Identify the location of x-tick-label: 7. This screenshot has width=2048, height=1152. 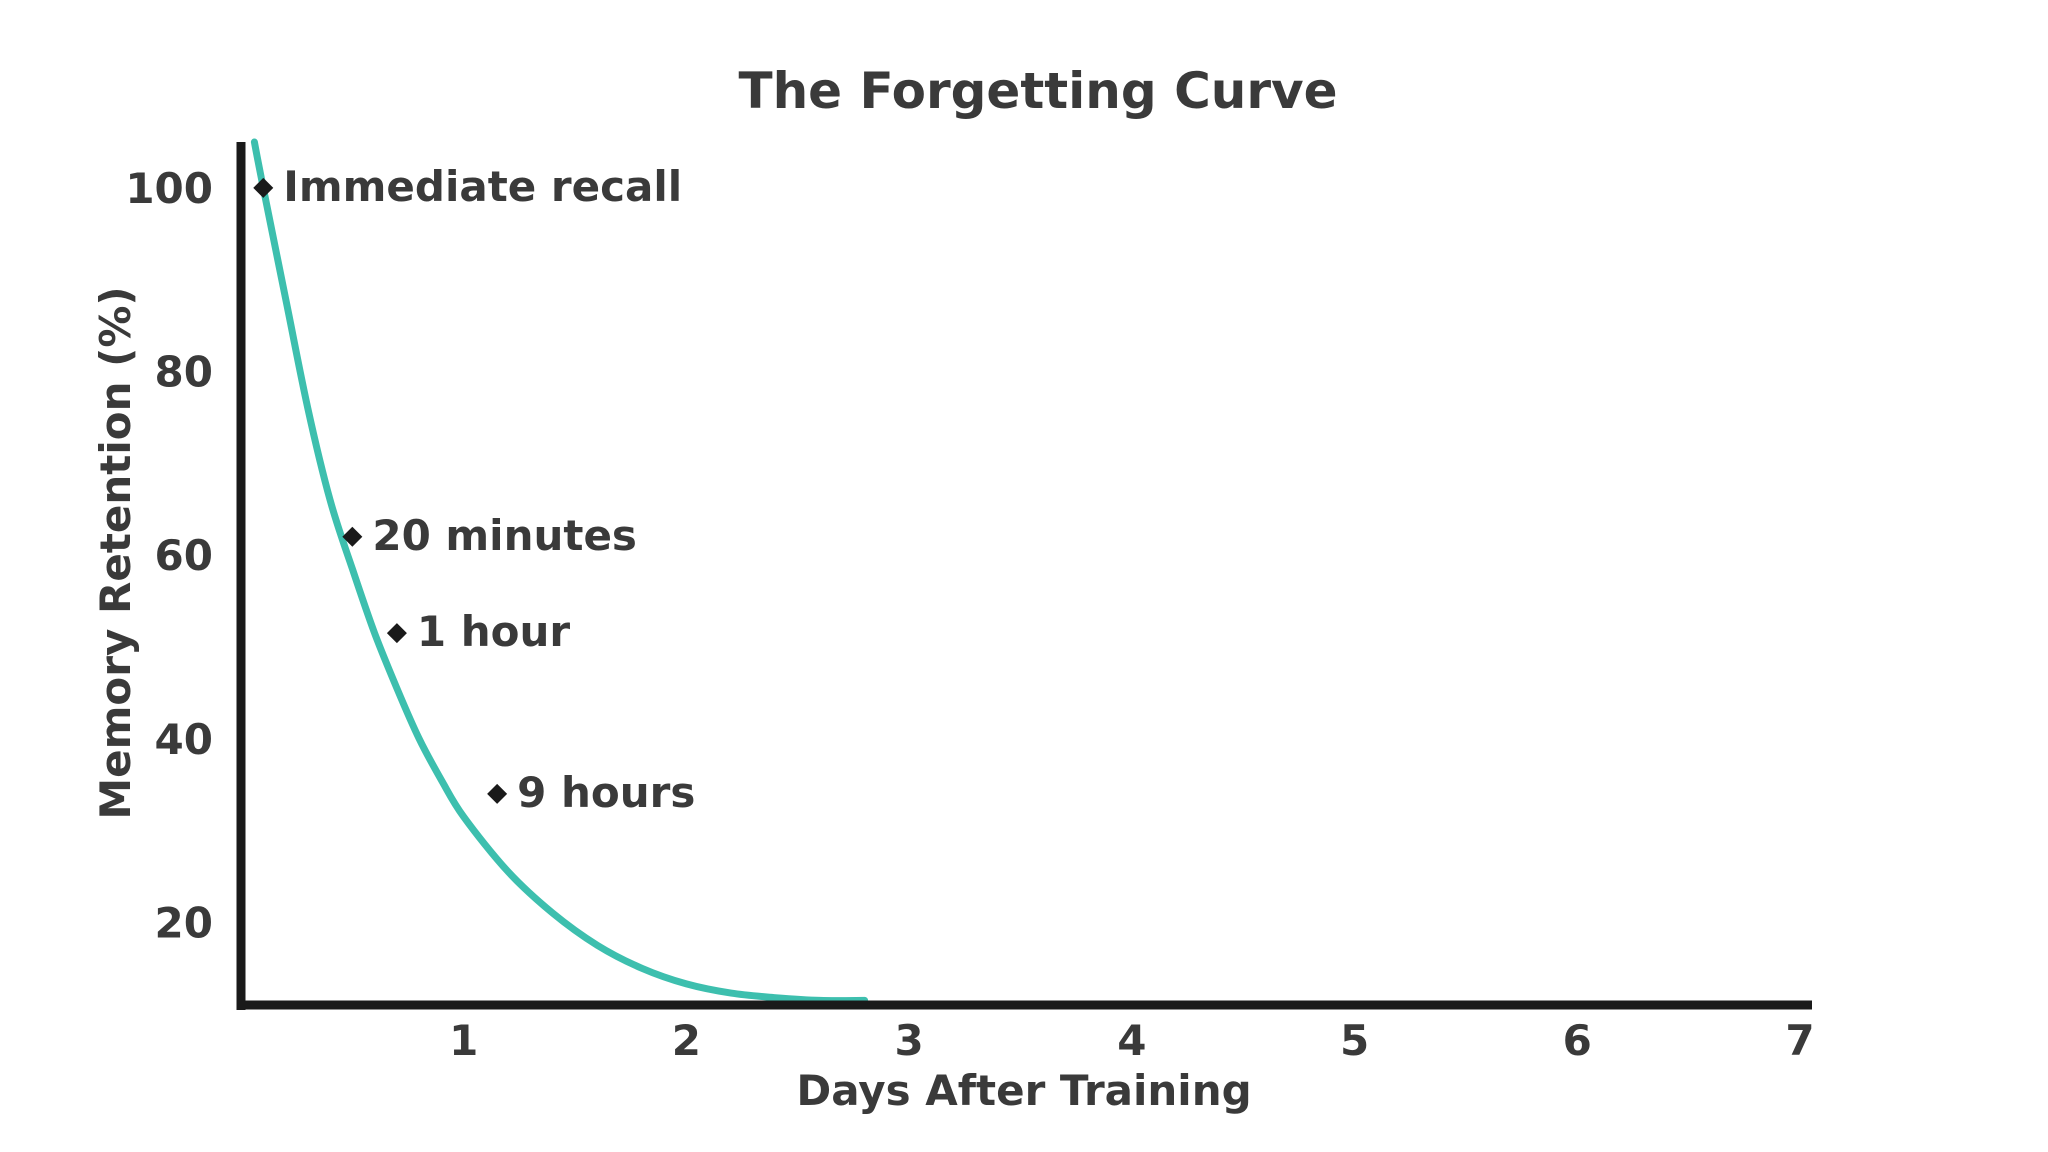
(1799, 1040).